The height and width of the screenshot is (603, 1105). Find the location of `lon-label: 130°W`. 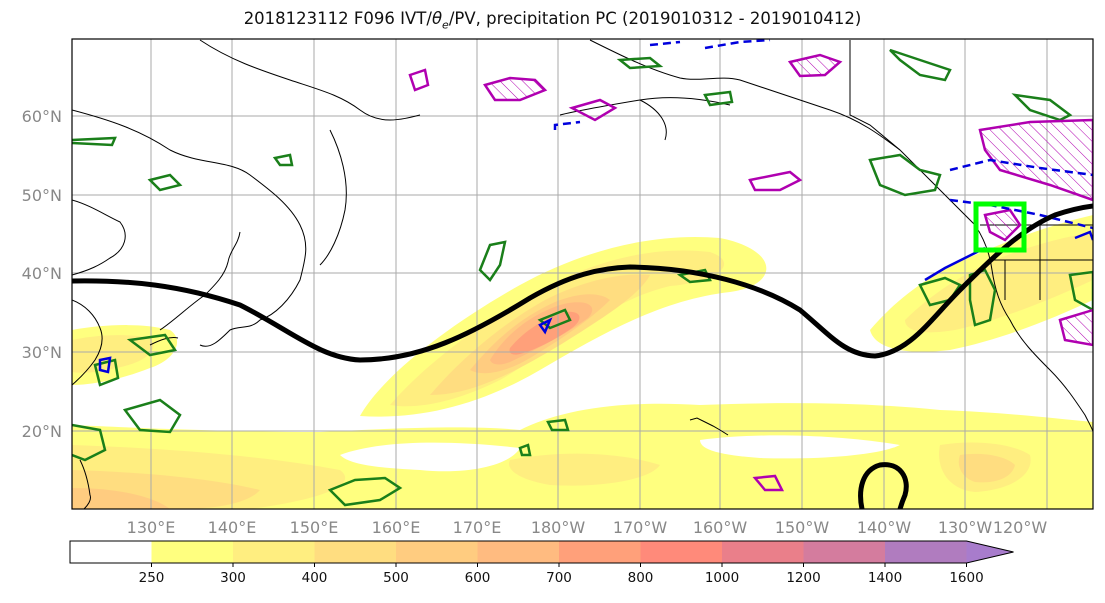

lon-label: 130°W is located at coordinates (965, 527).